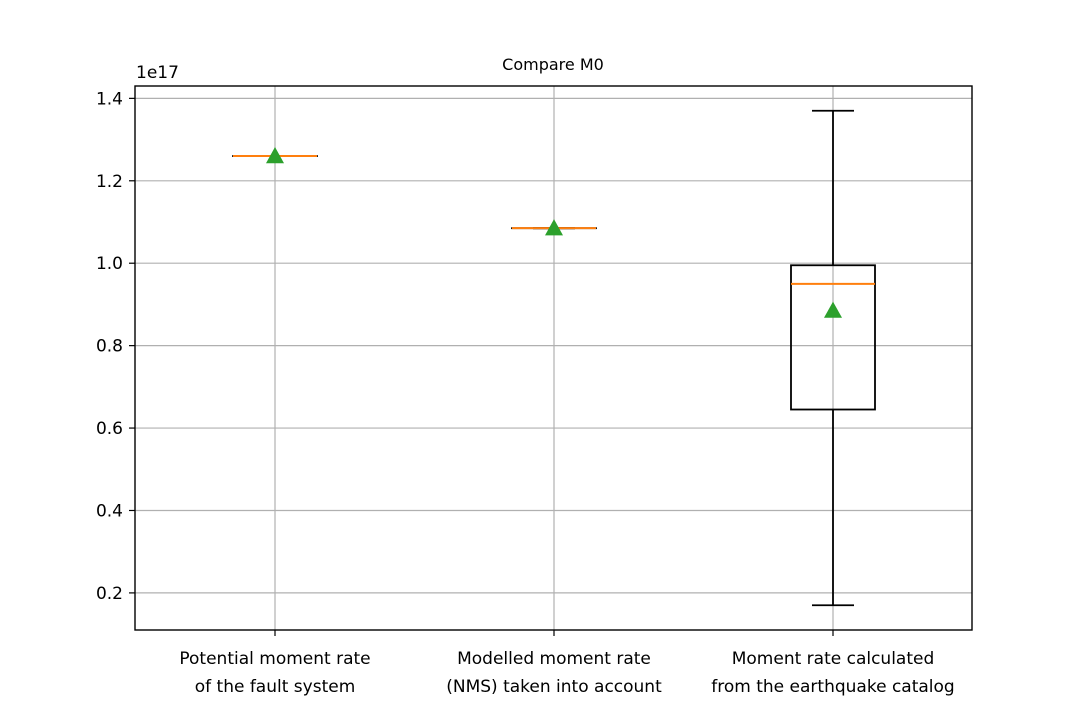 The height and width of the screenshot is (720, 1080). Describe the element at coordinates (554, 659) in the screenshot. I see `x-tick-label: Modelled moment rate` at that location.